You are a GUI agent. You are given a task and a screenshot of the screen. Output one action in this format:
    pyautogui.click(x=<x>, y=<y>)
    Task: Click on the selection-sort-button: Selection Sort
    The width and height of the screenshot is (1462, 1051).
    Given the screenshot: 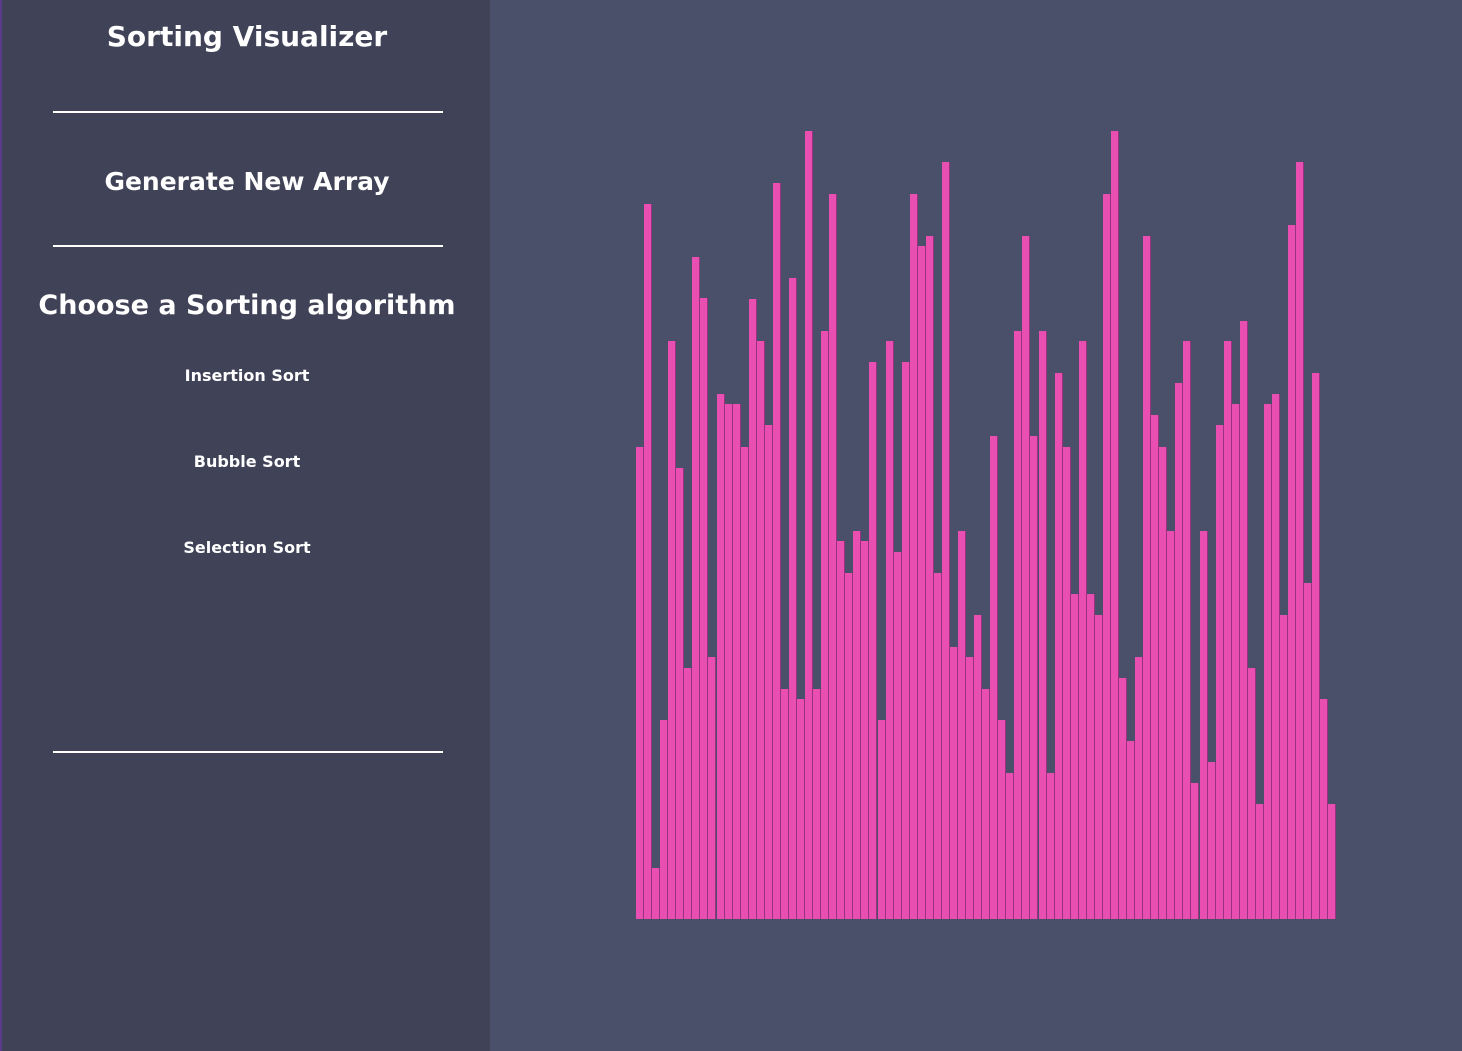 What is the action you would take?
    pyautogui.click(x=247, y=547)
    